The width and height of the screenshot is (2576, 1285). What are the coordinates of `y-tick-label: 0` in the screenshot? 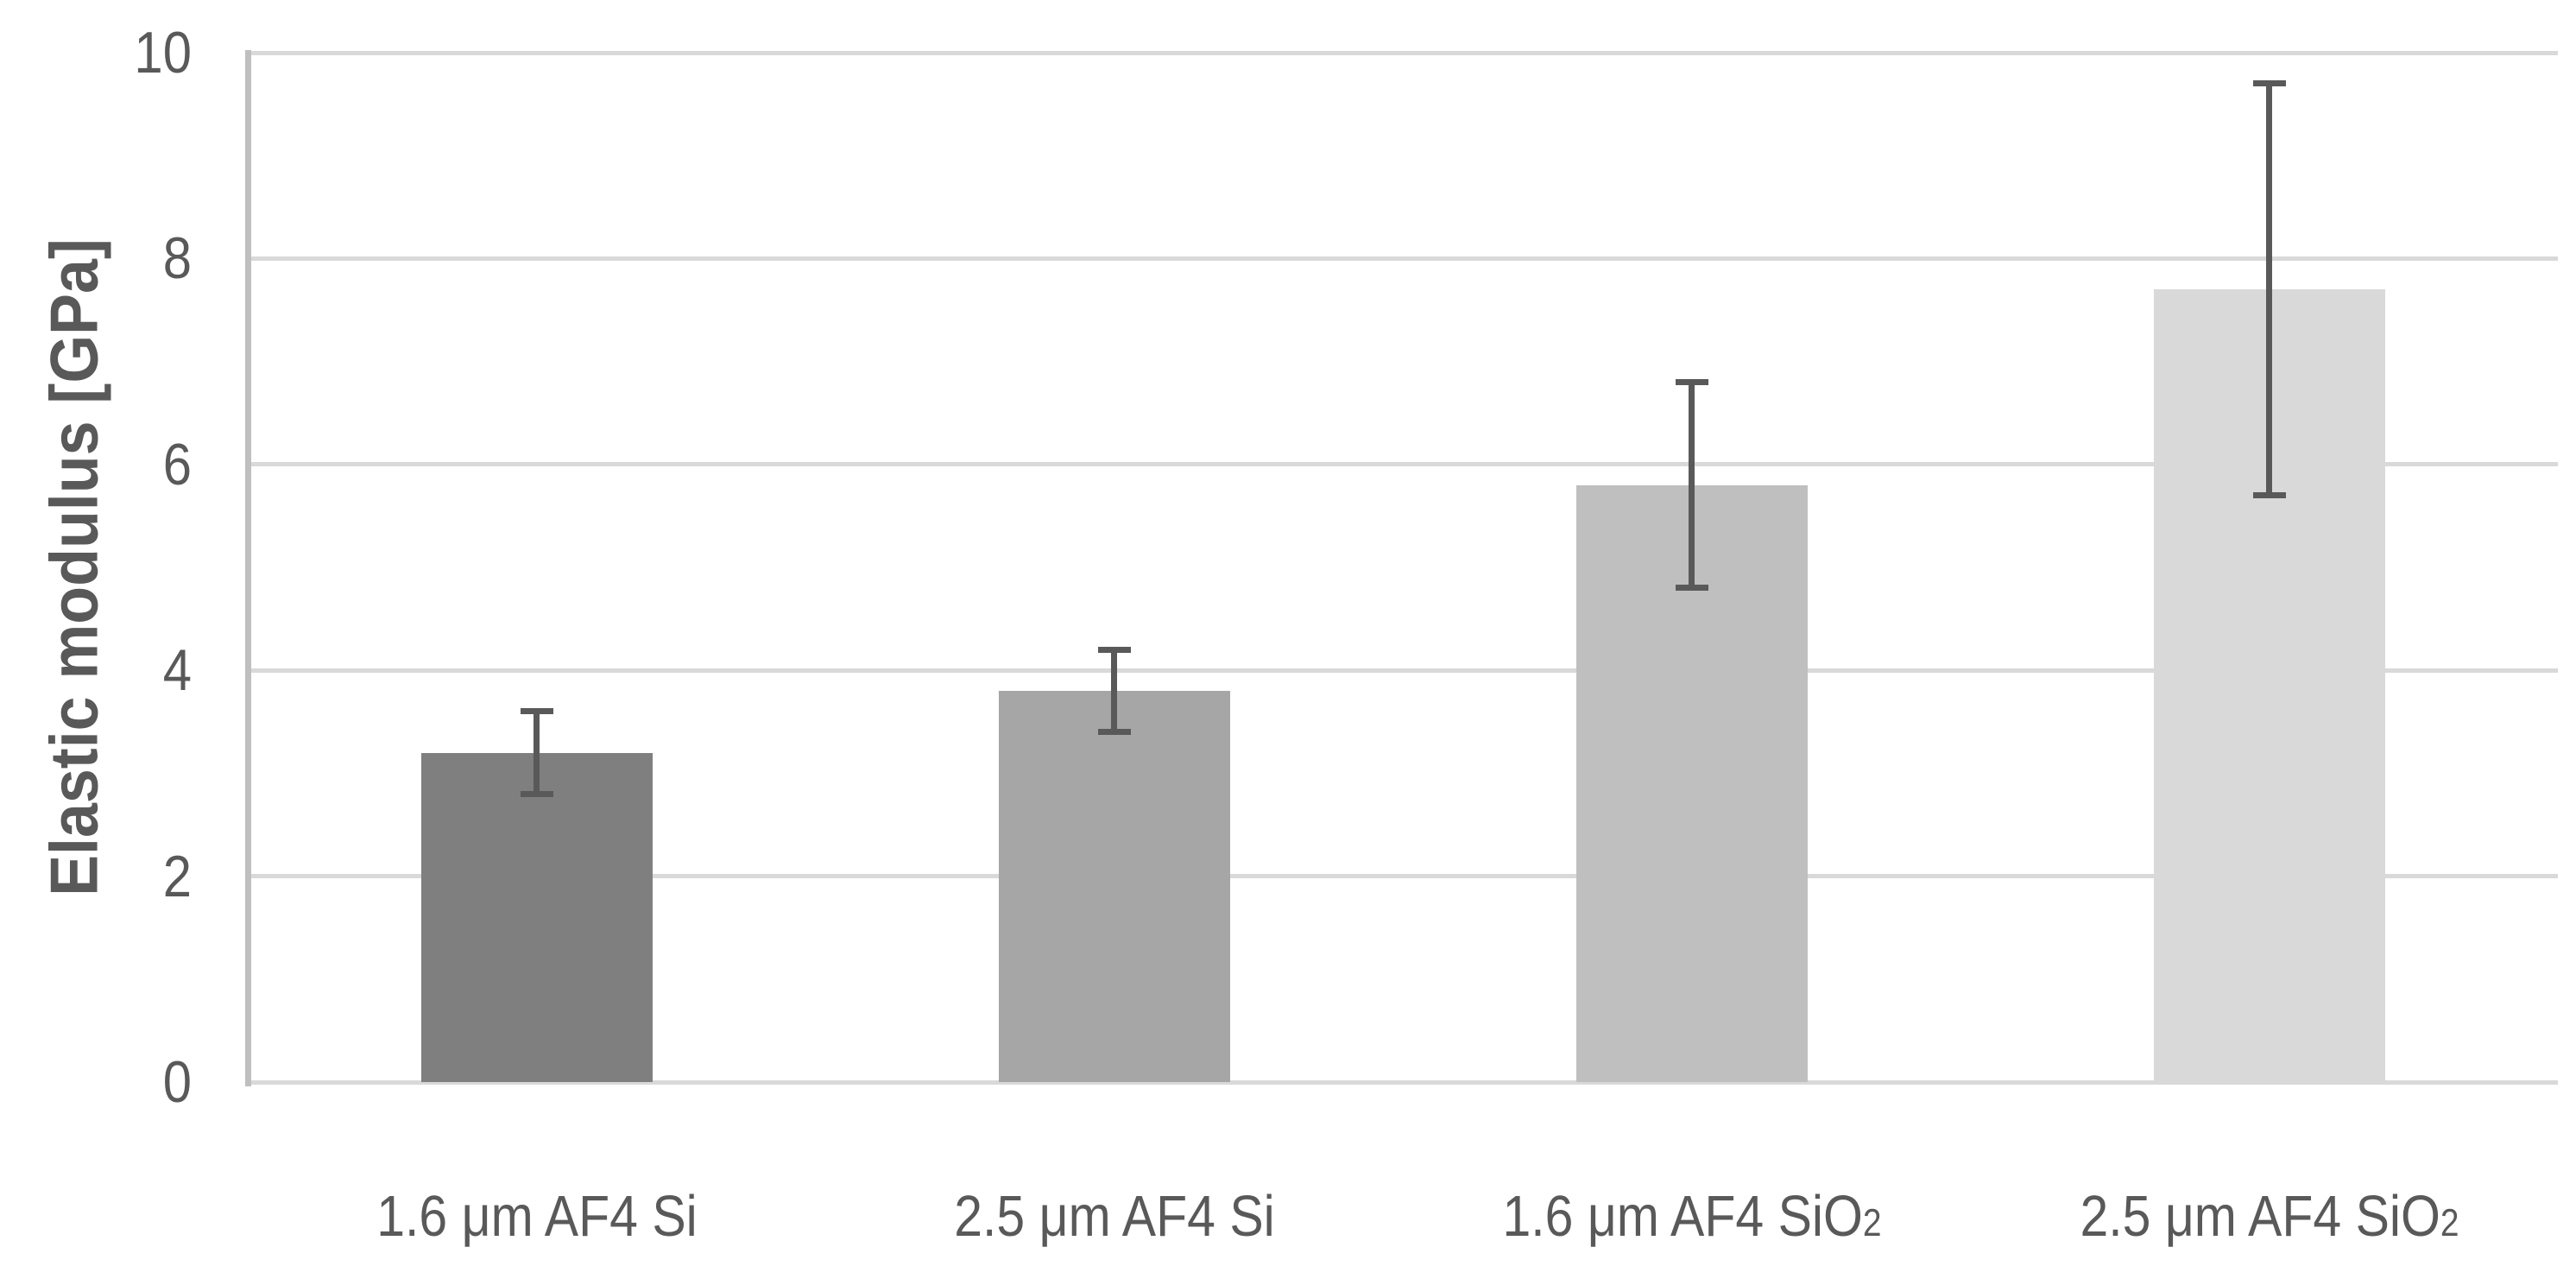 It's located at (177, 1082).